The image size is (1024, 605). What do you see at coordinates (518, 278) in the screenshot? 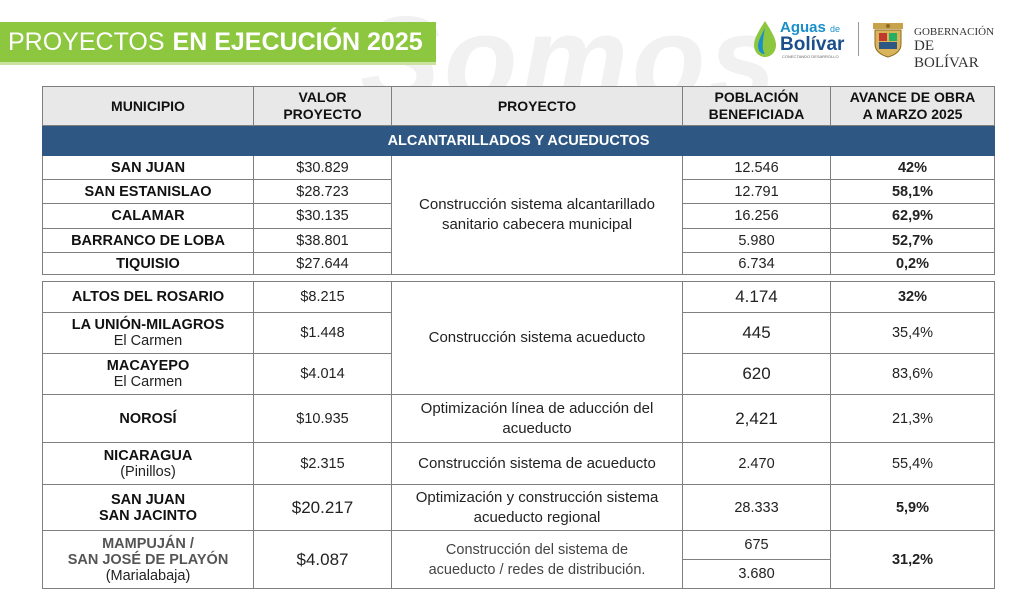
I see `group-gap` at bounding box center [518, 278].